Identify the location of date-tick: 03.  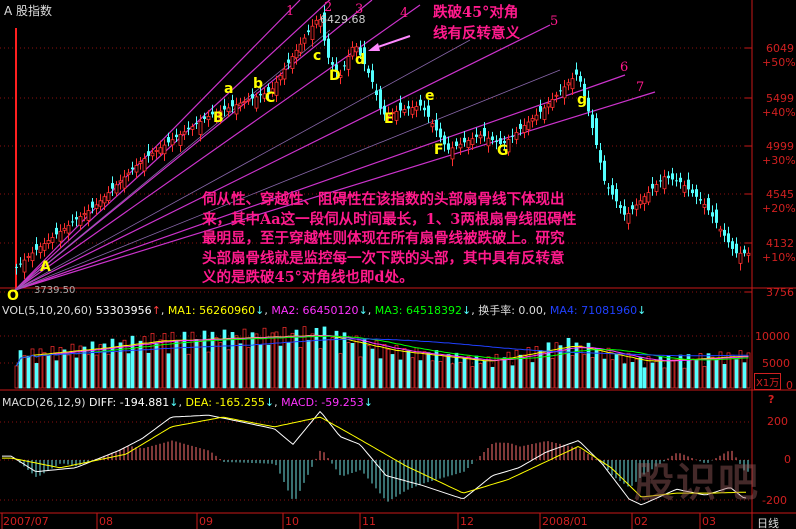
(709, 521).